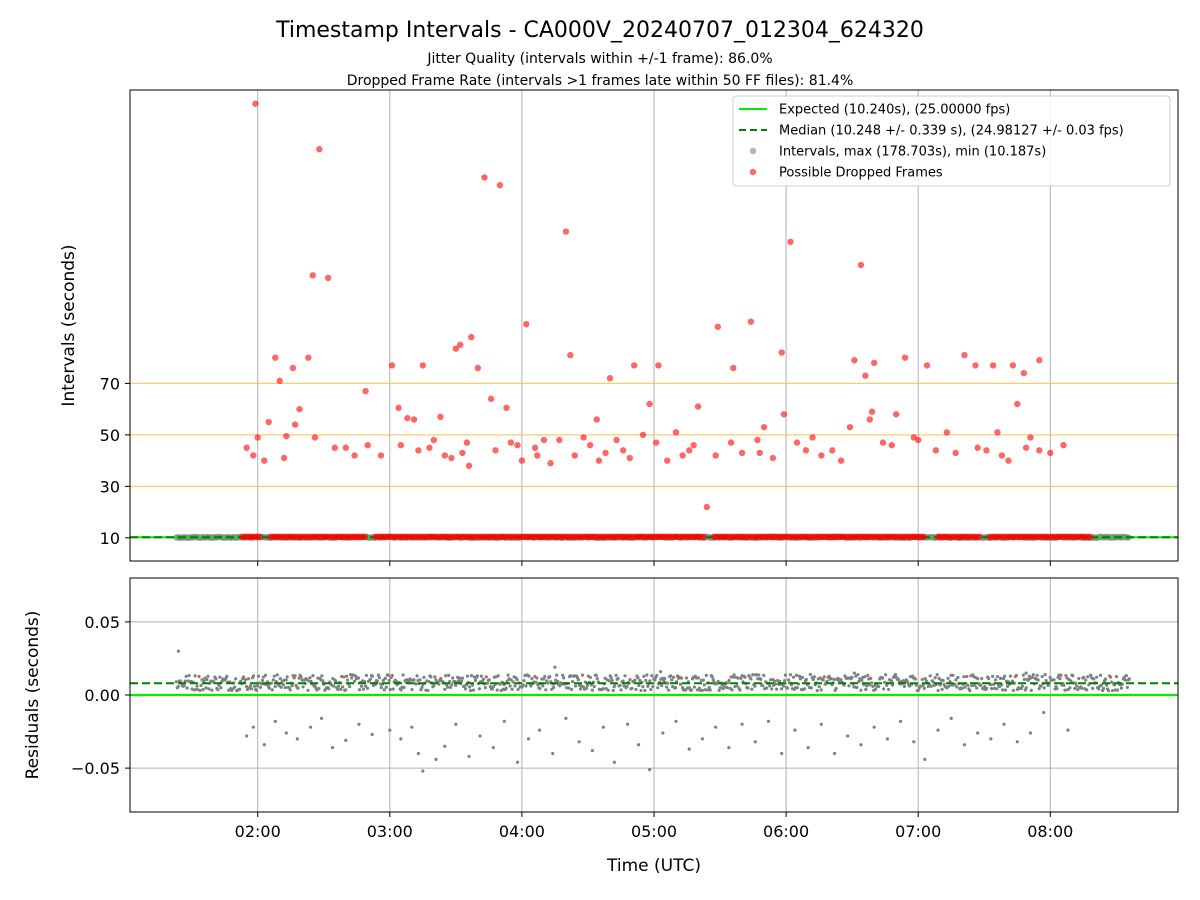 The height and width of the screenshot is (900, 1200). I want to click on intervals-y-tick-label: 70, so click(110, 383).